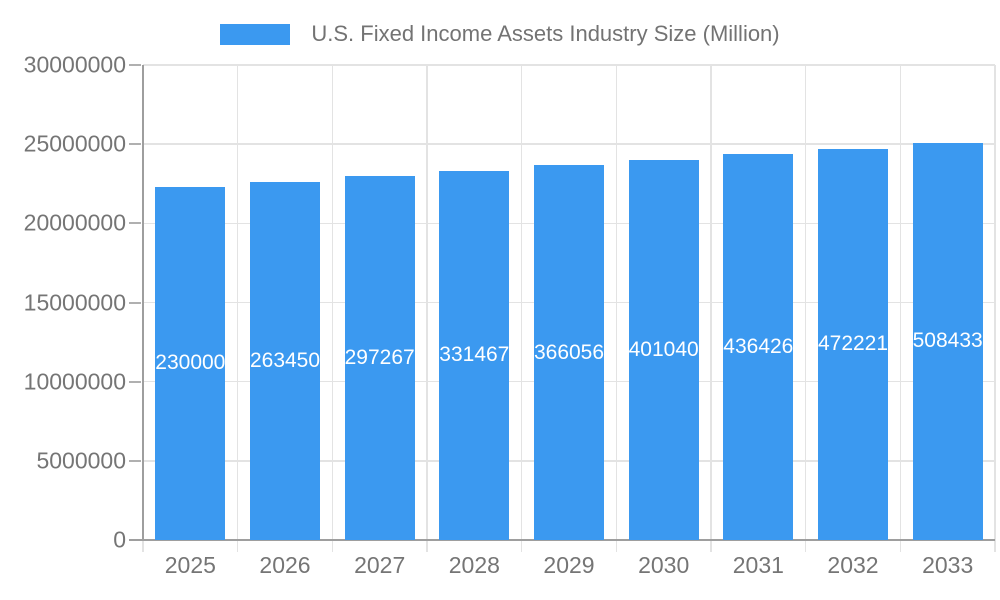  Describe the element at coordinates (74, 381) in the screenshot. I see `y-tick-label: 10000000` at that location.